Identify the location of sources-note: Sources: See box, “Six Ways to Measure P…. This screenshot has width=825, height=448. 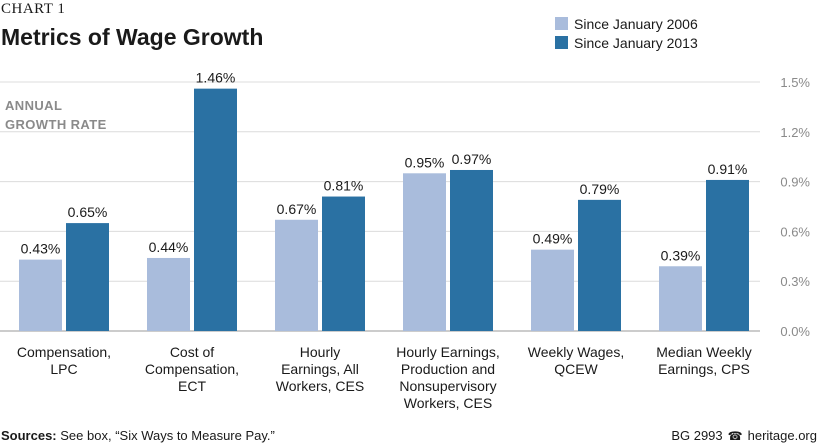
(138, 435).